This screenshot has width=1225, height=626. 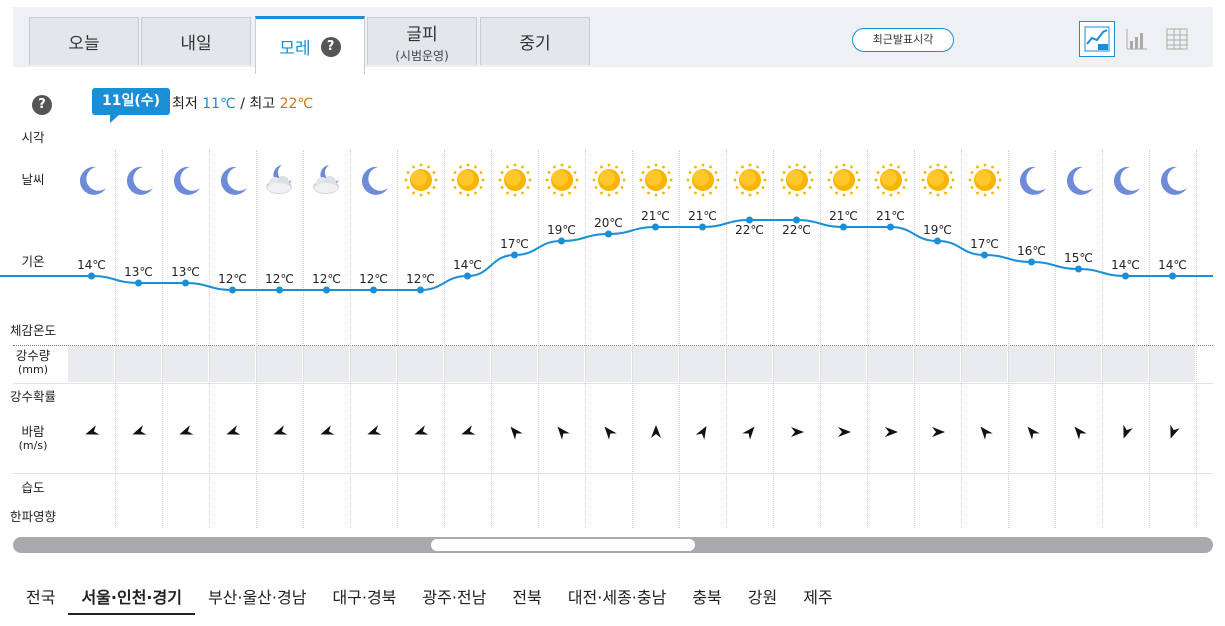 What do you see at coordinates (527, 597) in the screenshot?
I see `region-tab: 전북` at bounding box center [527, 597].